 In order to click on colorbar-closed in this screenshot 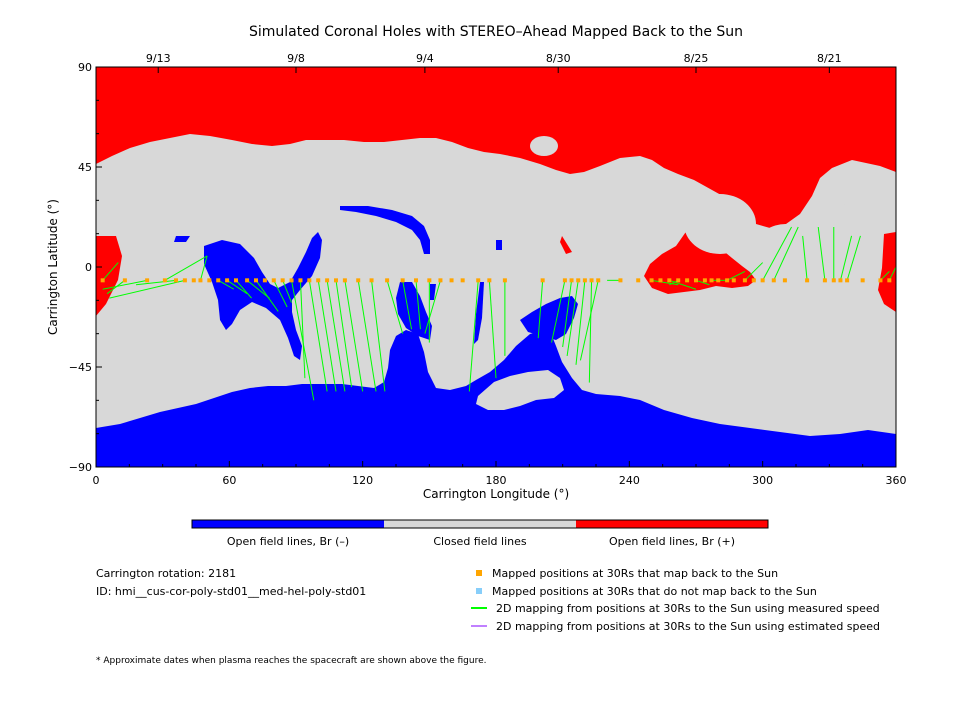, I will do `click(480, 524)`.